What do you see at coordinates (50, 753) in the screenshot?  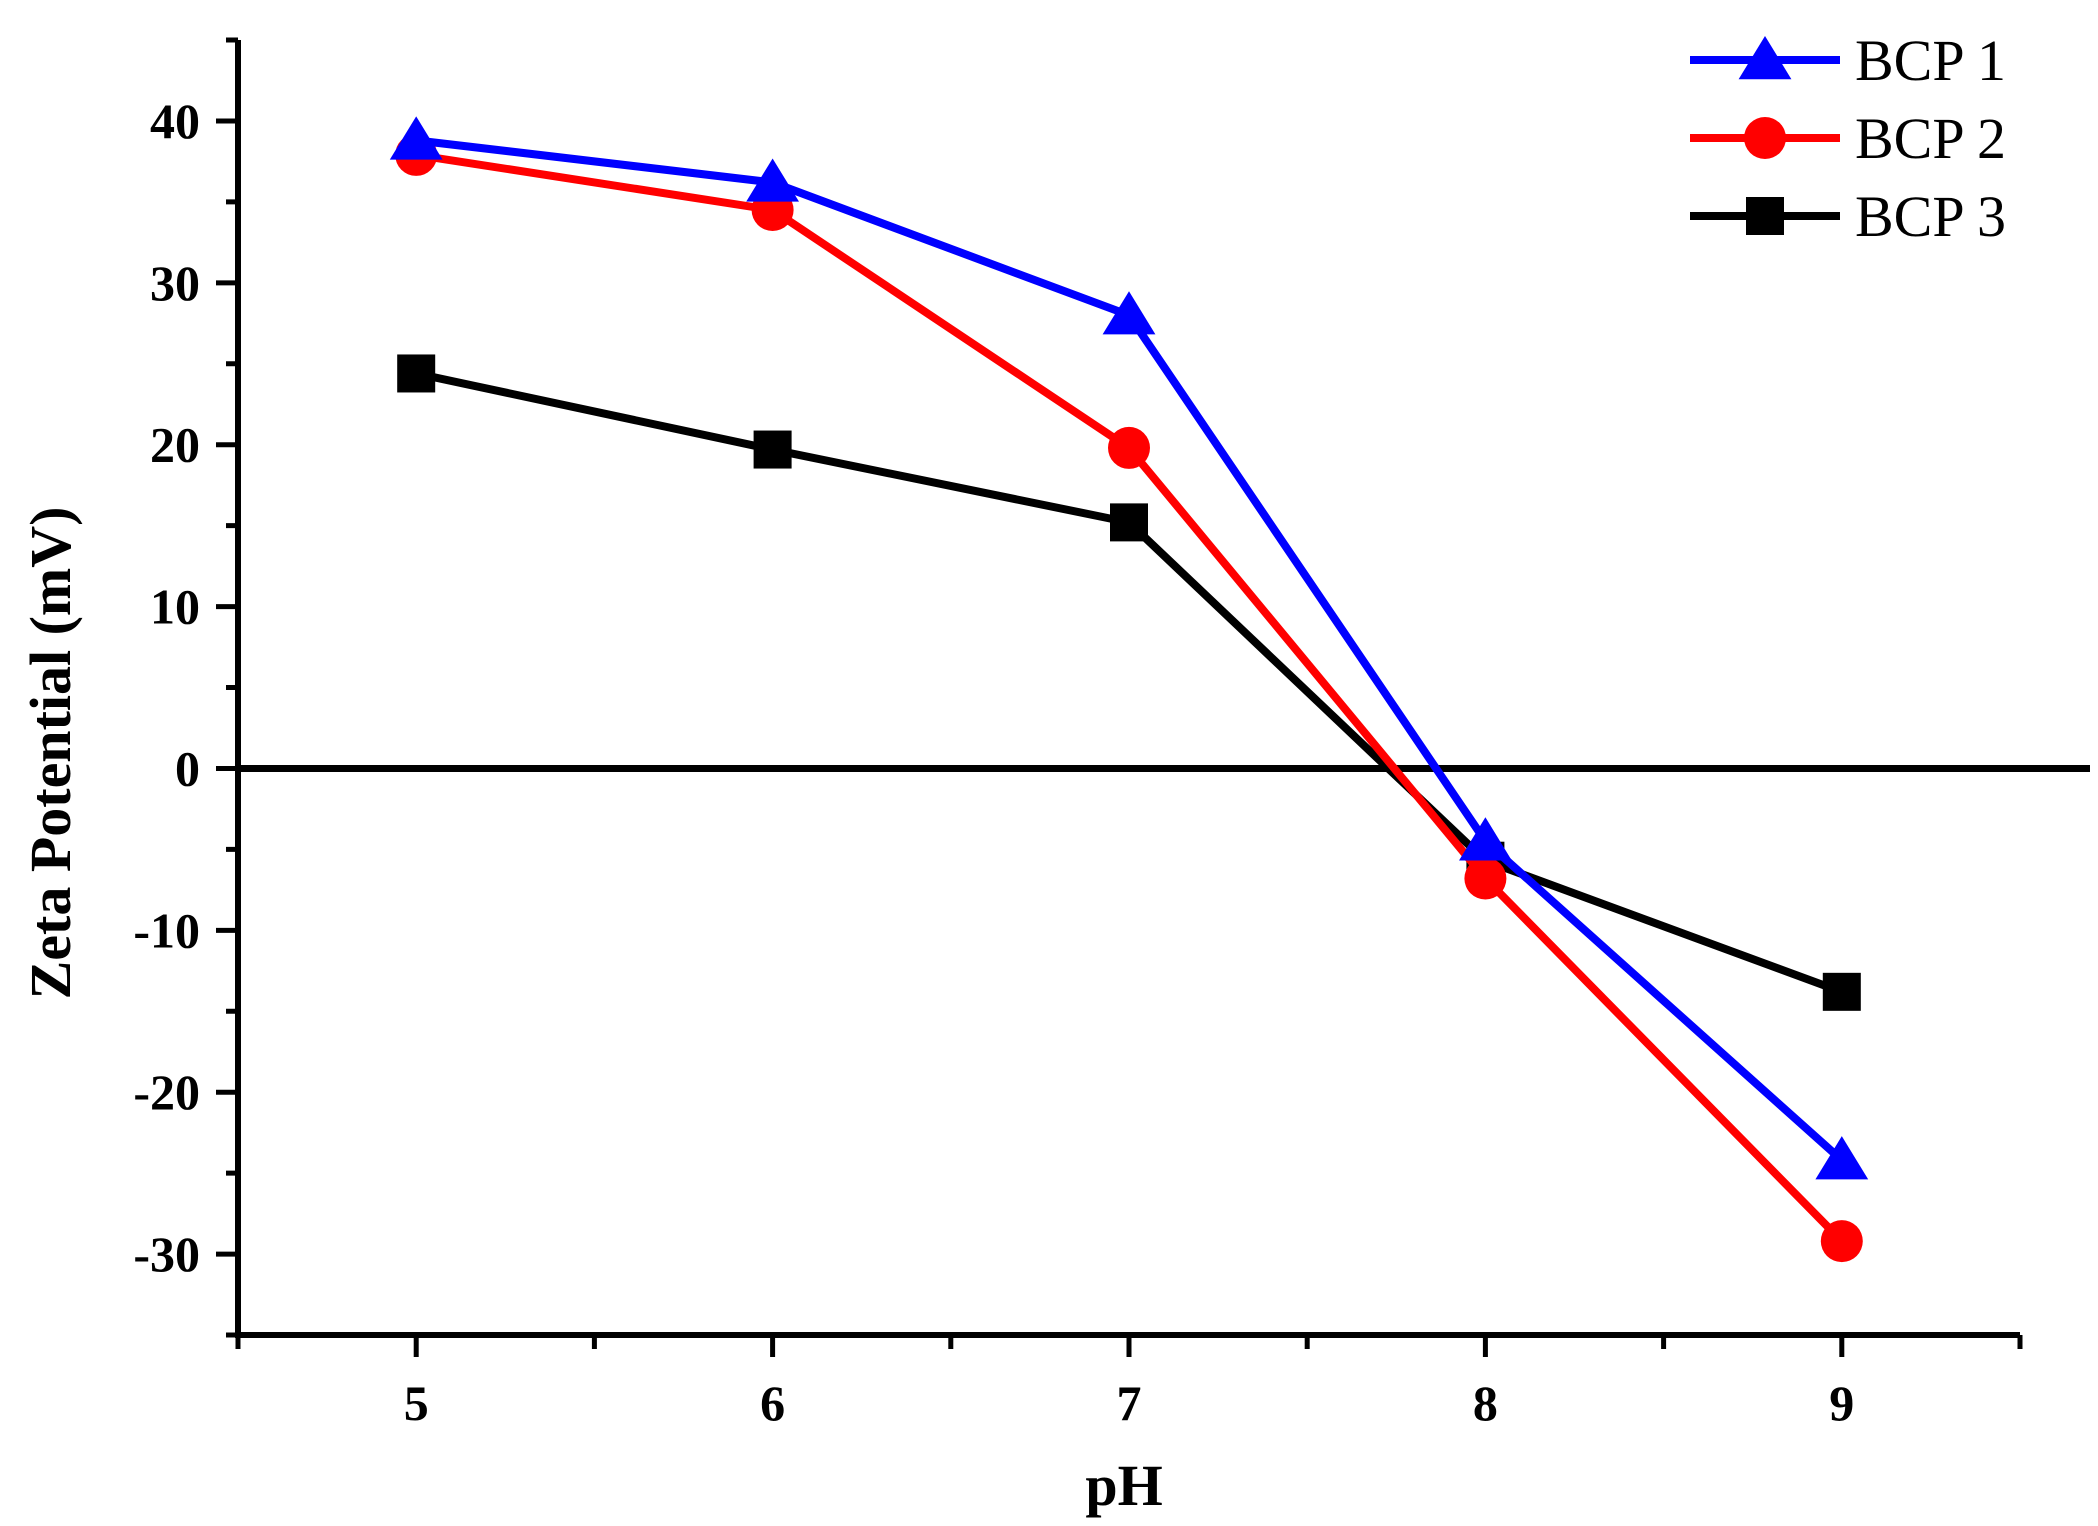 I see `y-axis-title: Zeta Potential (mV)` at bounding box center [50, 753].